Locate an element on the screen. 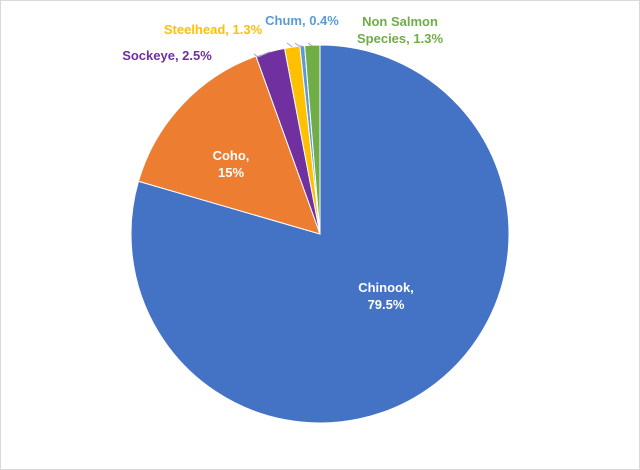 The image size is (640, 470). data-label: Chum, 0.4% is located at coordinates (302, 20).